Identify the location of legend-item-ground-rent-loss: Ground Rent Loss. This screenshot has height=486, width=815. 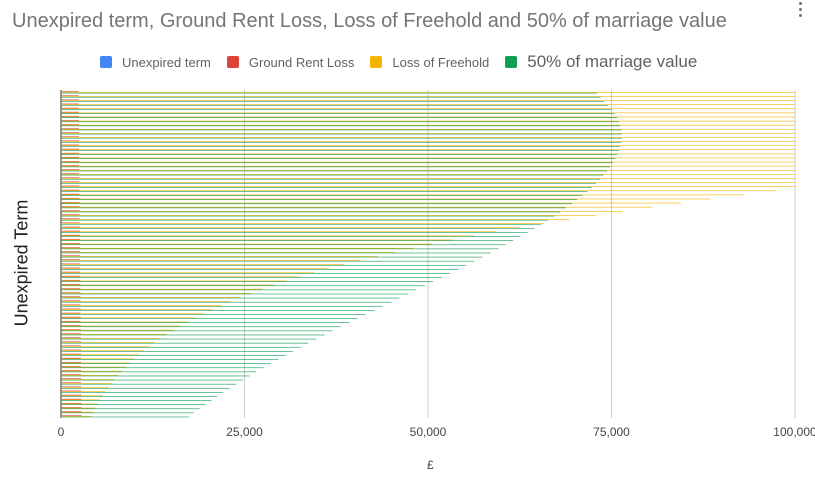
(290, 62).